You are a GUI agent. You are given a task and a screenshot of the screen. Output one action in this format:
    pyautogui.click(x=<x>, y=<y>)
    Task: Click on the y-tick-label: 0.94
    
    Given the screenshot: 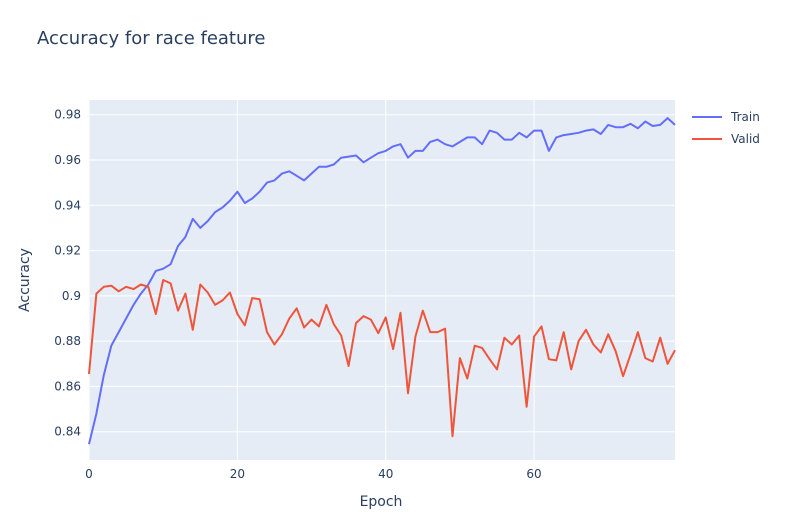 What is the action you would take?
    pyautogui.click(x=67, y=205)
    